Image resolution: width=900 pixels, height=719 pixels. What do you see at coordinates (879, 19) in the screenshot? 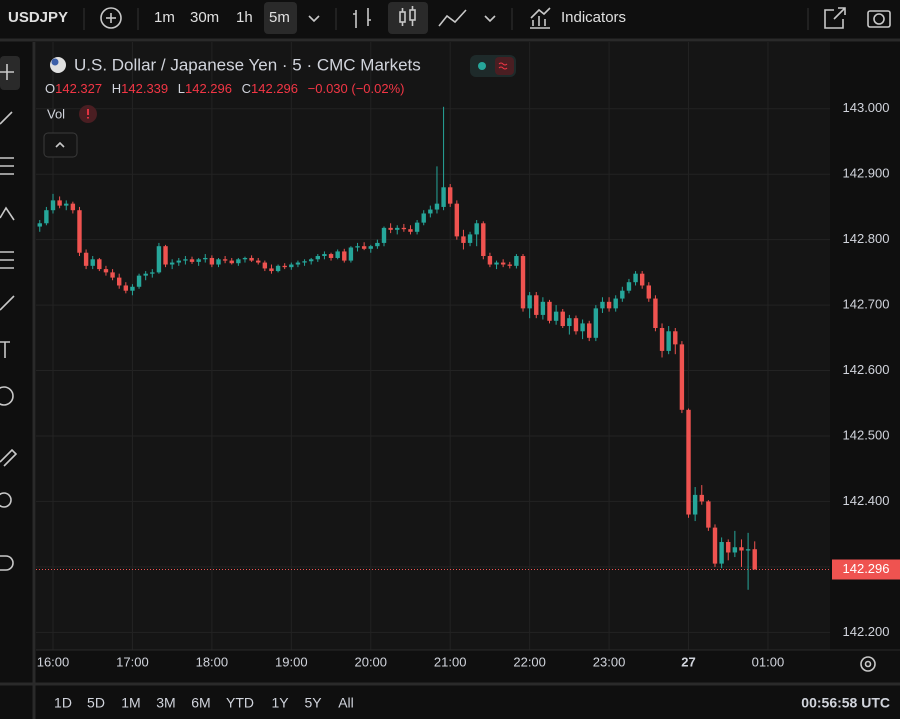
I see `snapshot` at bounding box center [879, 19].